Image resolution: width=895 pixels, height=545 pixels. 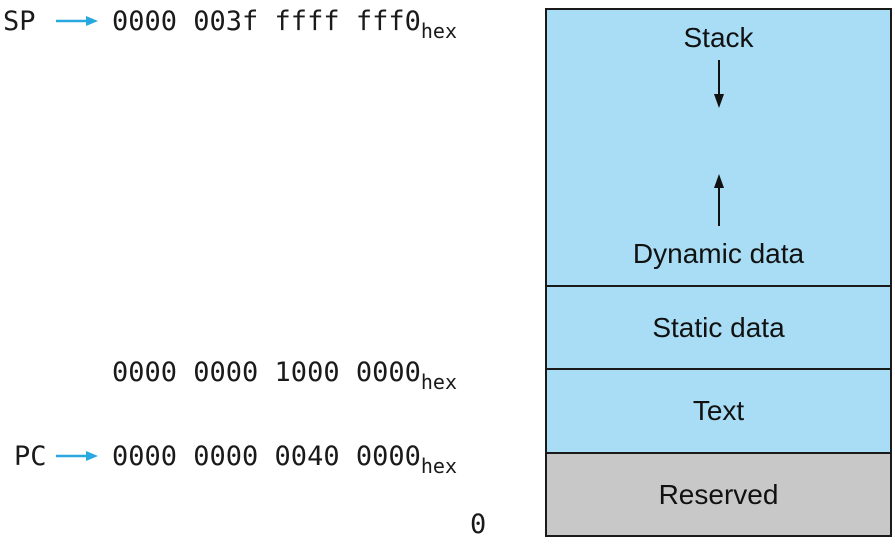 I want to click on pc-arrow-icon, so click(x=77, y=456).